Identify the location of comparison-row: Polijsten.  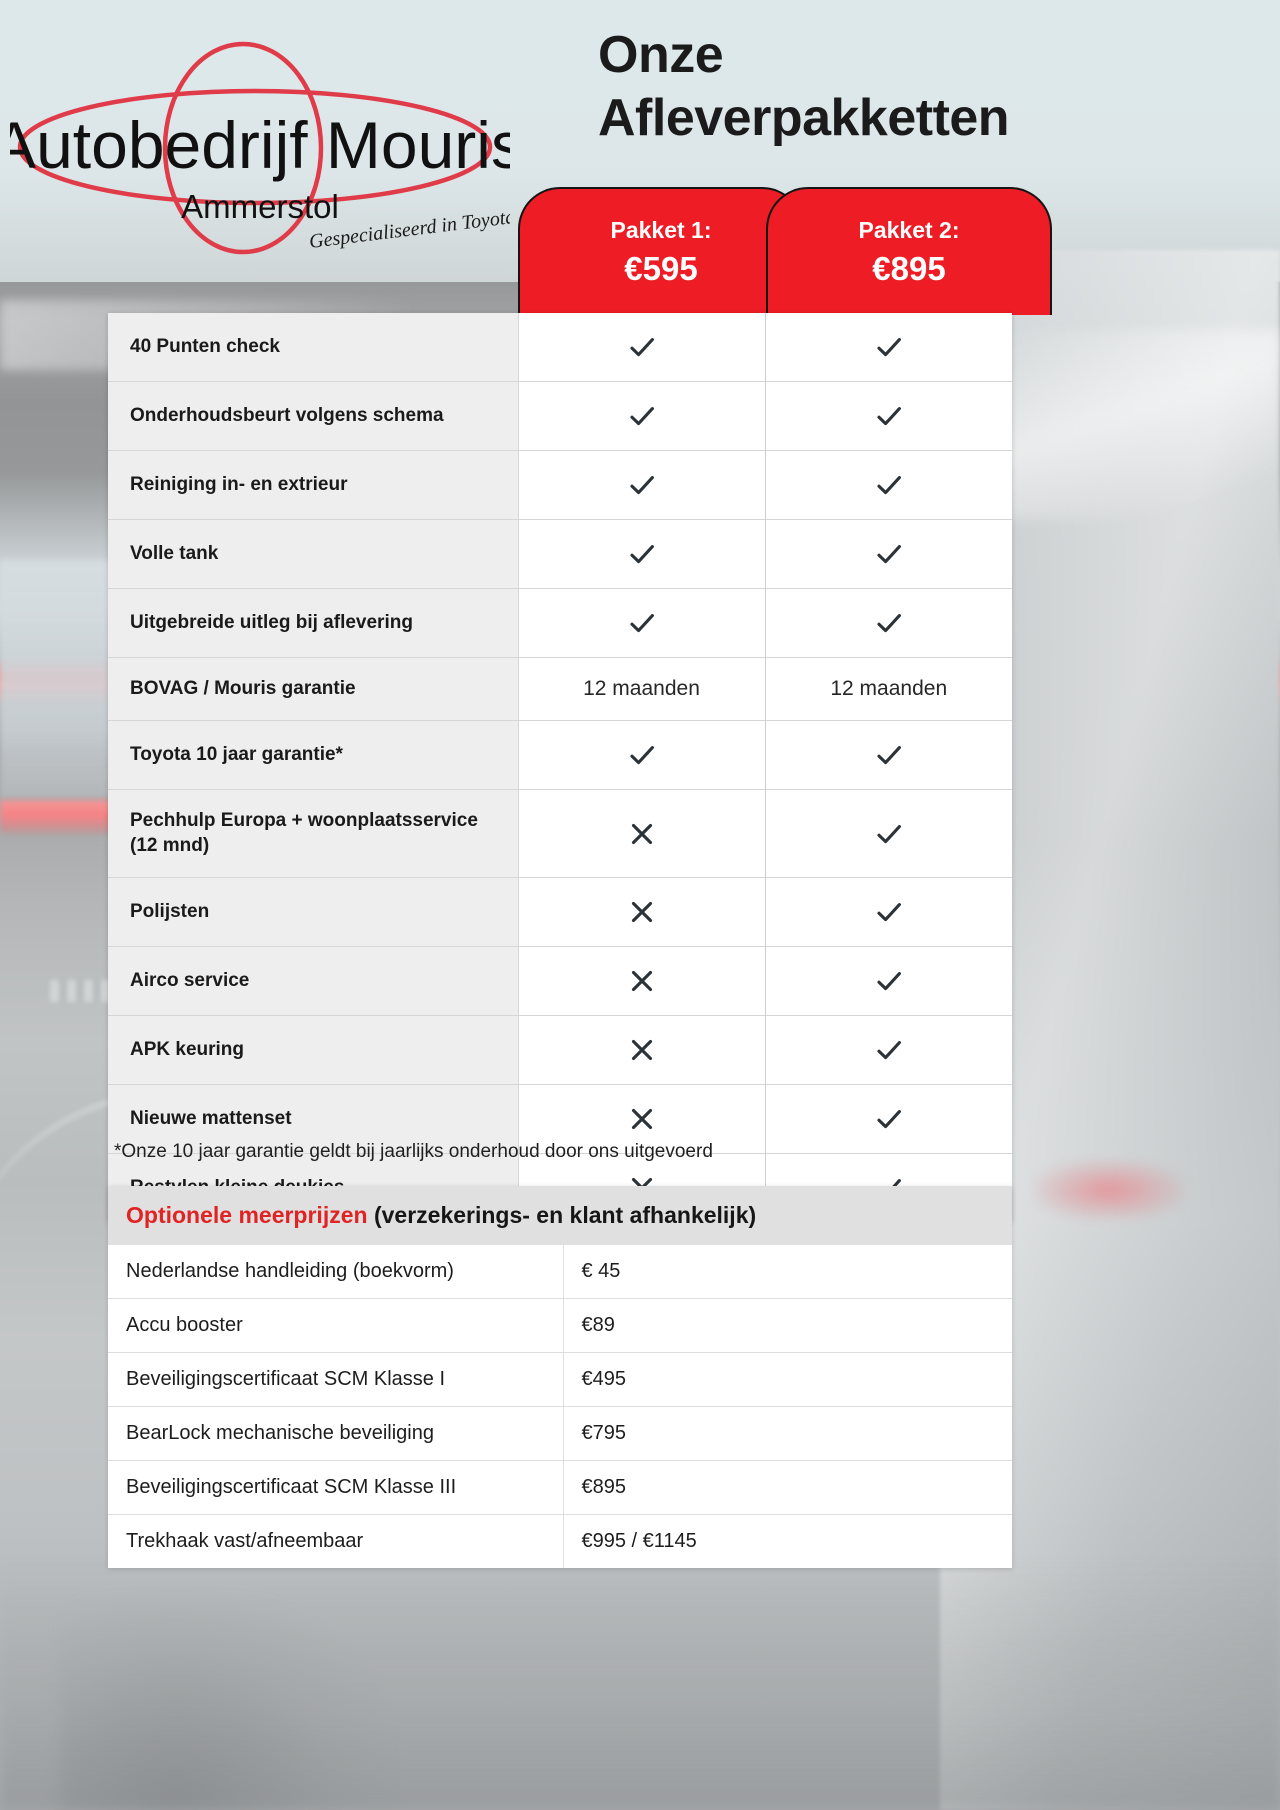
(560, 912).